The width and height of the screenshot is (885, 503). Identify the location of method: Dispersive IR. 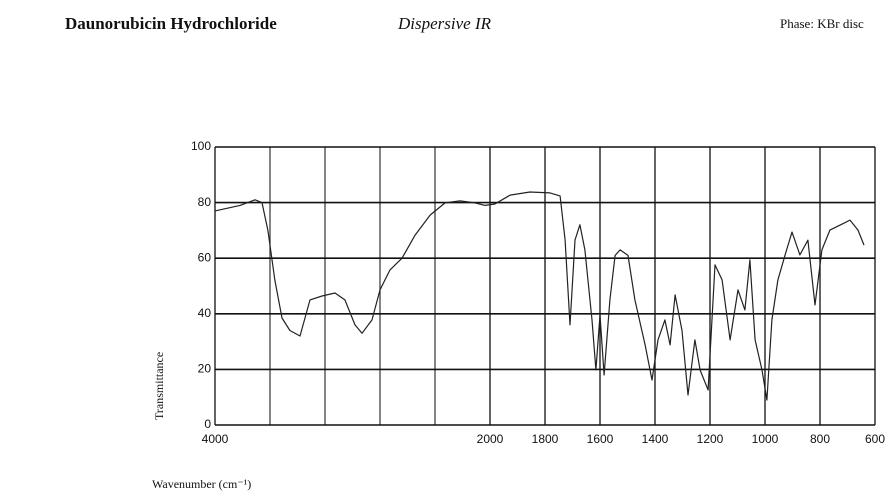
(444, 23).